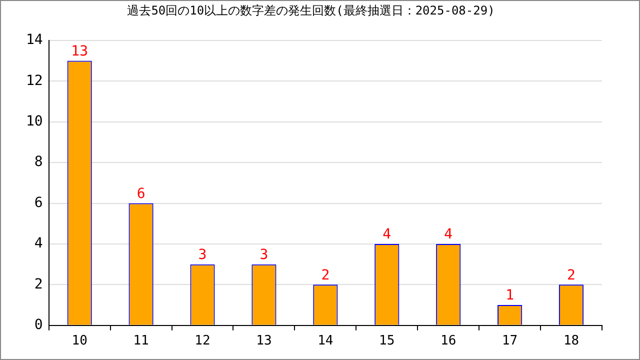 The width and height of the screenshot is (640, 360). Describe the element at coordinates (387, 341) in the screenshot. I see `x-tick-label: 15` at that location.